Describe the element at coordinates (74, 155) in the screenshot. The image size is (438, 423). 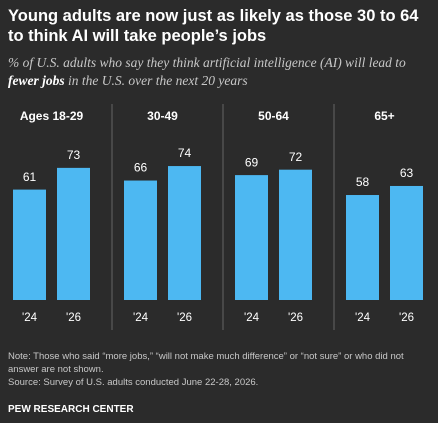
I see `value-label: 73` at that location.